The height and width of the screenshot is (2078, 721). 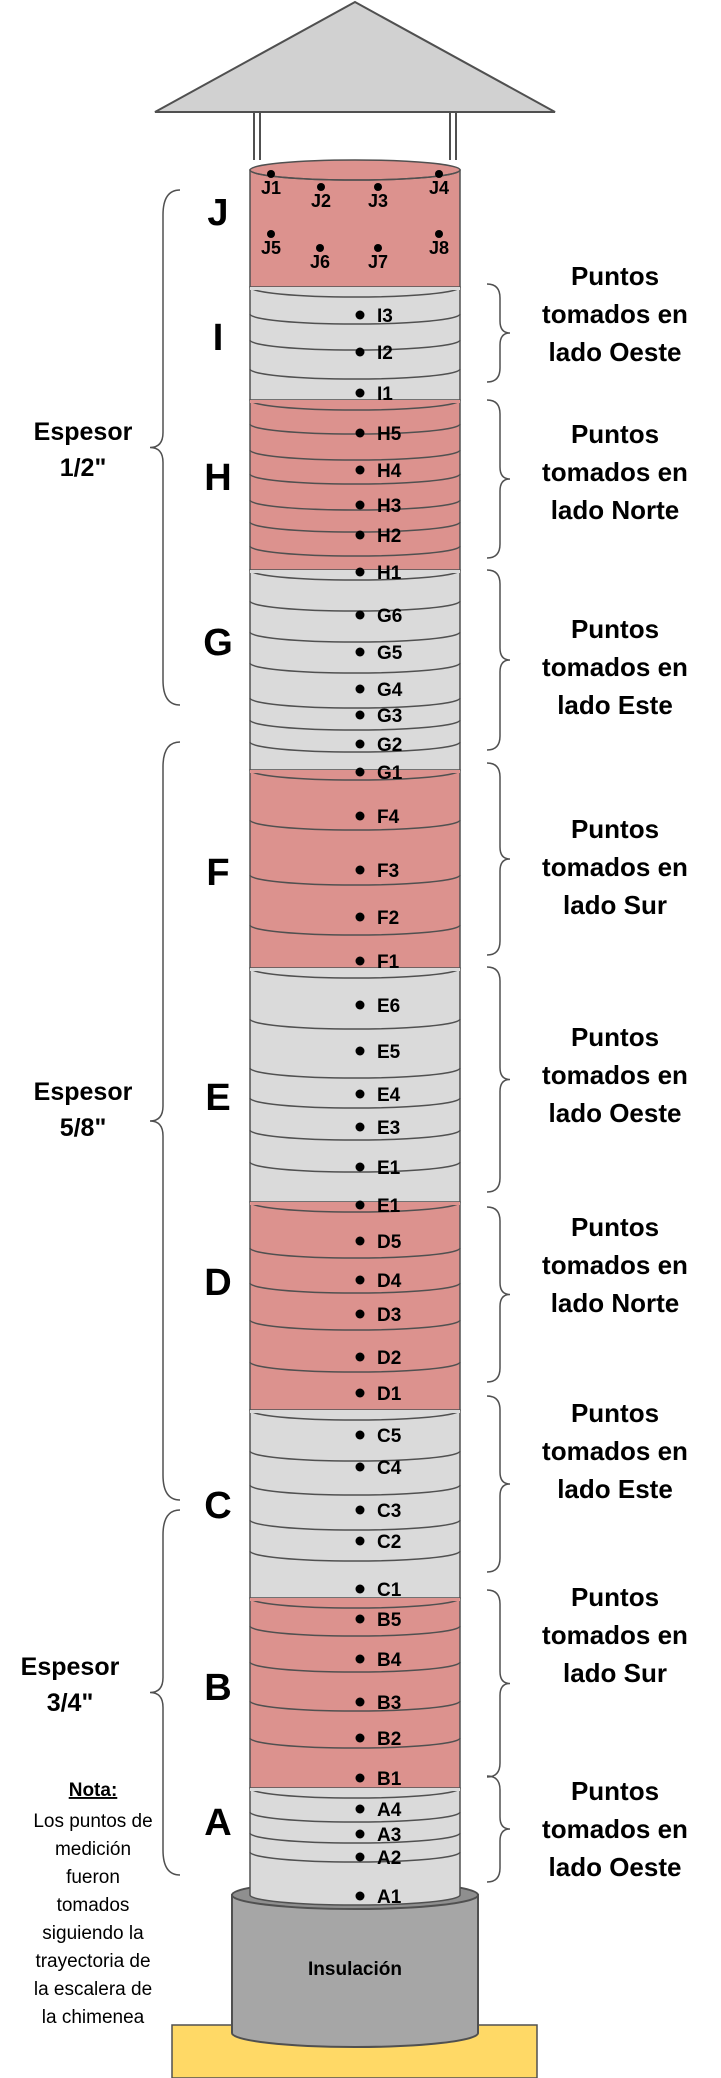 What do you see at coordinates (388, 962) in the screenshot?
I see `point-label: F1` at bounding box center [388, 962].